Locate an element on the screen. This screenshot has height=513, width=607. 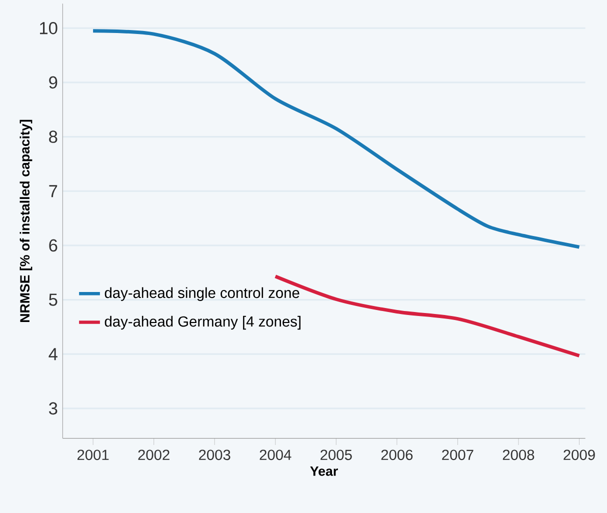
x-tick-label: 2003 is located at coordinates (214, 455).